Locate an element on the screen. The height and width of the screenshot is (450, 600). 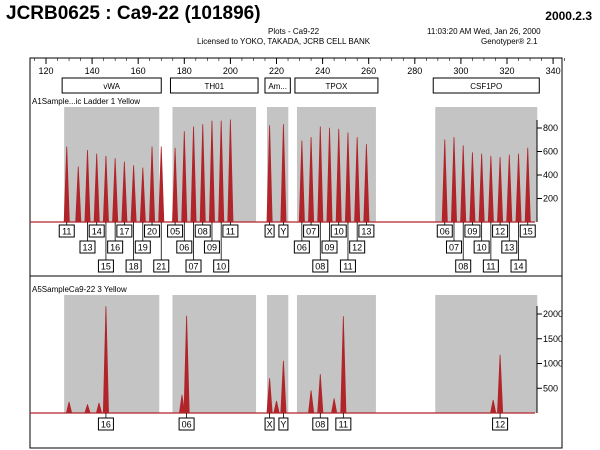
y-tick-label: 800 is located at coordinates (550, 128).